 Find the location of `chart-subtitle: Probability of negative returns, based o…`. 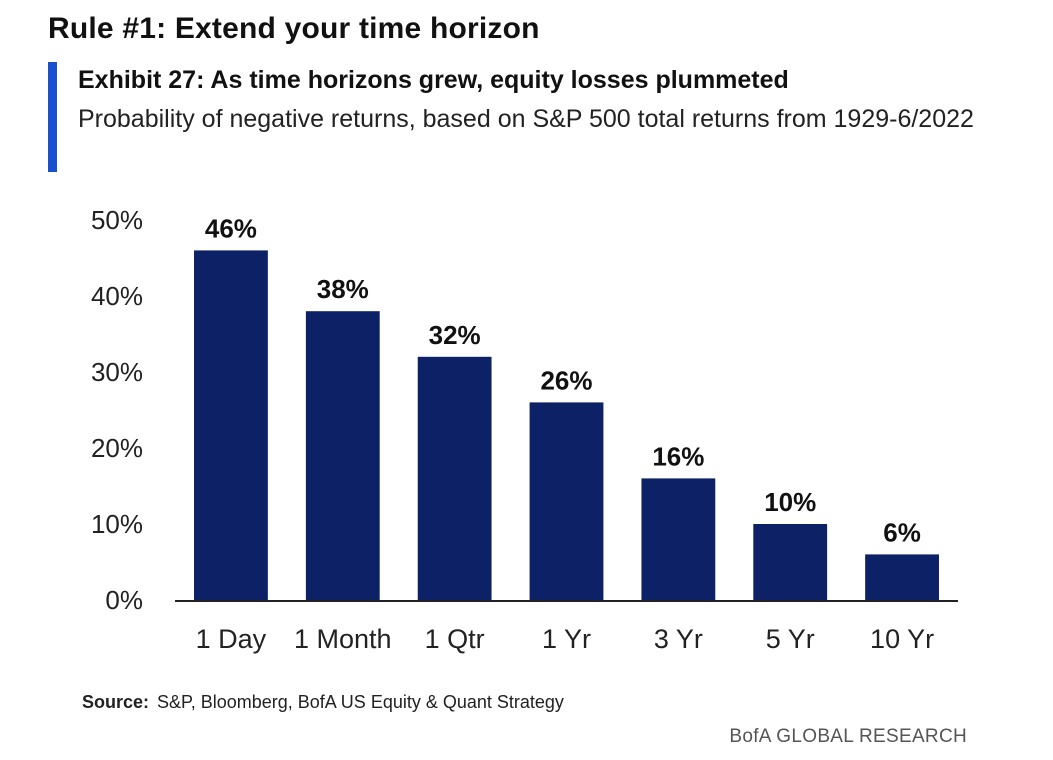

chart-subtitle: Probability of negative returns, based o… is located at coordinates (526, 119).